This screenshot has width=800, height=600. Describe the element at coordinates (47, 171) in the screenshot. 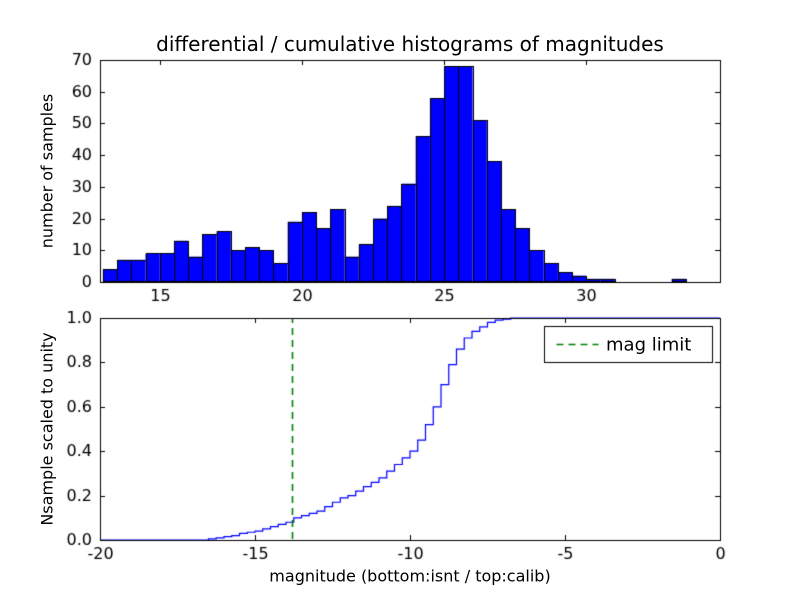

I see `top-y-axis-label: number of samples` at that location.